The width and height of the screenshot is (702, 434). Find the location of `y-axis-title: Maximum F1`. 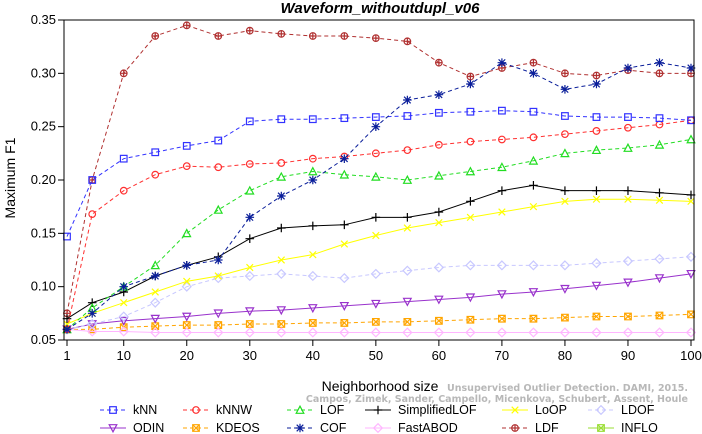

y-axis-title: Maximum F1 is located at coordinates (10, 177).